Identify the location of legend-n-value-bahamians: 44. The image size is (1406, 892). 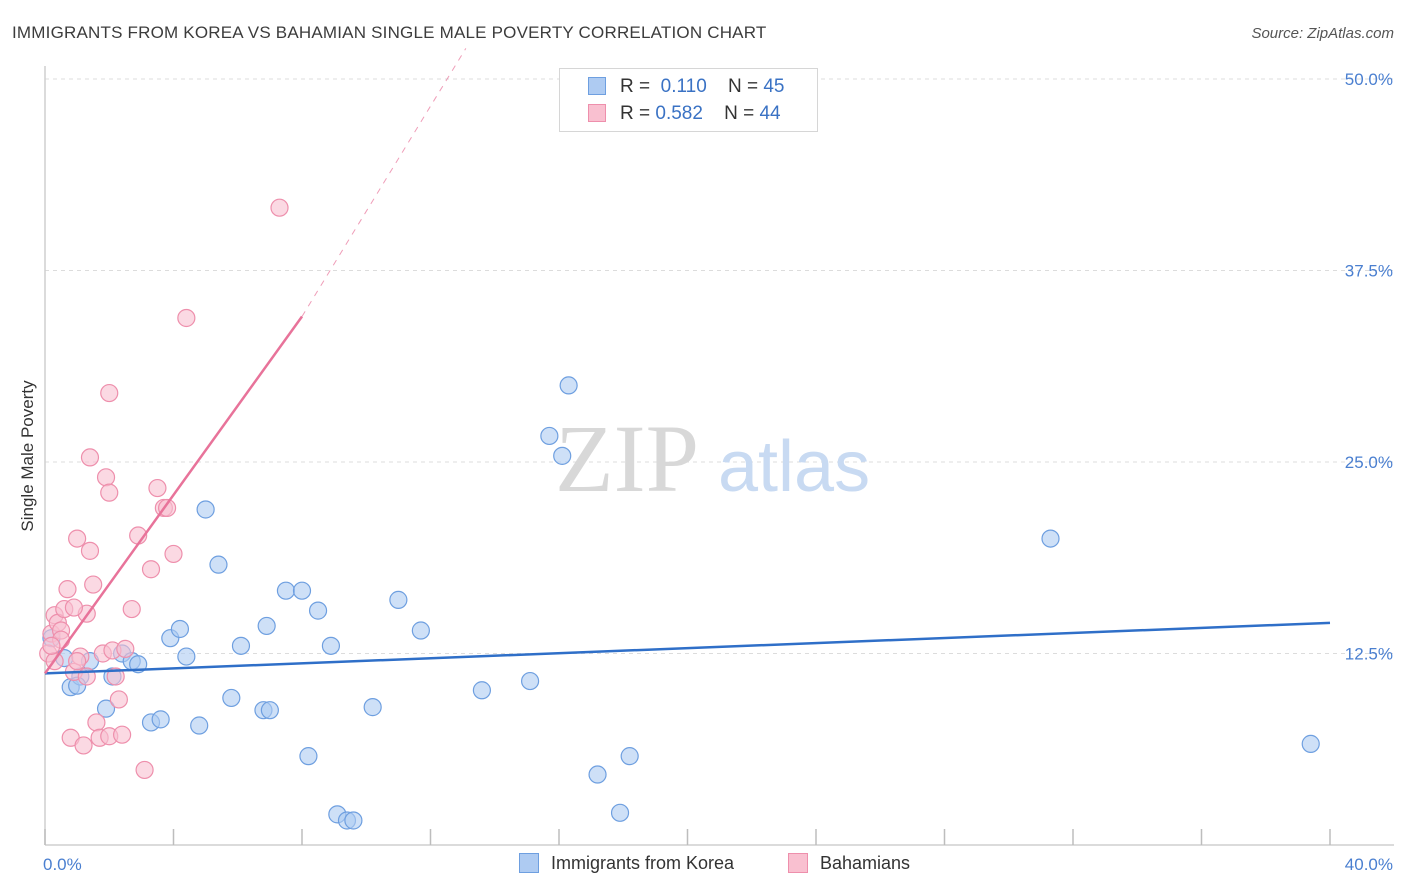
(770, 113).